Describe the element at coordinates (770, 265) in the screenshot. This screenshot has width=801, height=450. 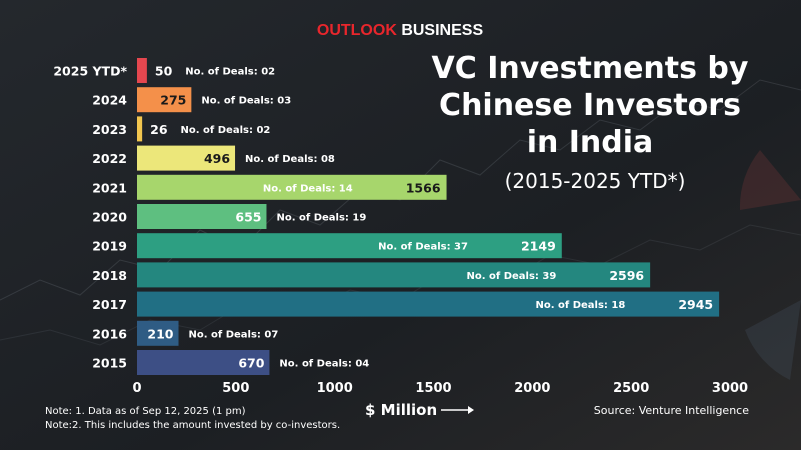
I see `background-pie-decoration` at that location.